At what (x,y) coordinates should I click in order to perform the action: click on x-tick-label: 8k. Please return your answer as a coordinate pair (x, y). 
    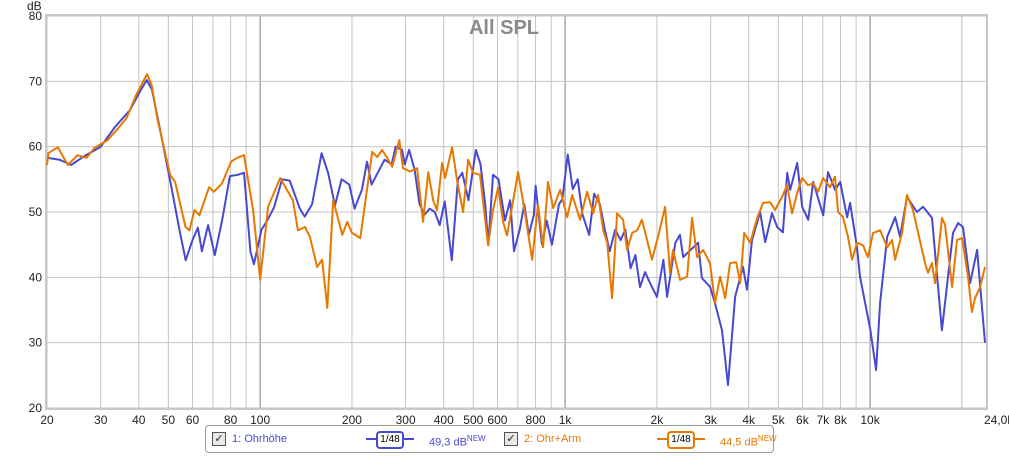
    Looking at the image, I should click on (841, 420).